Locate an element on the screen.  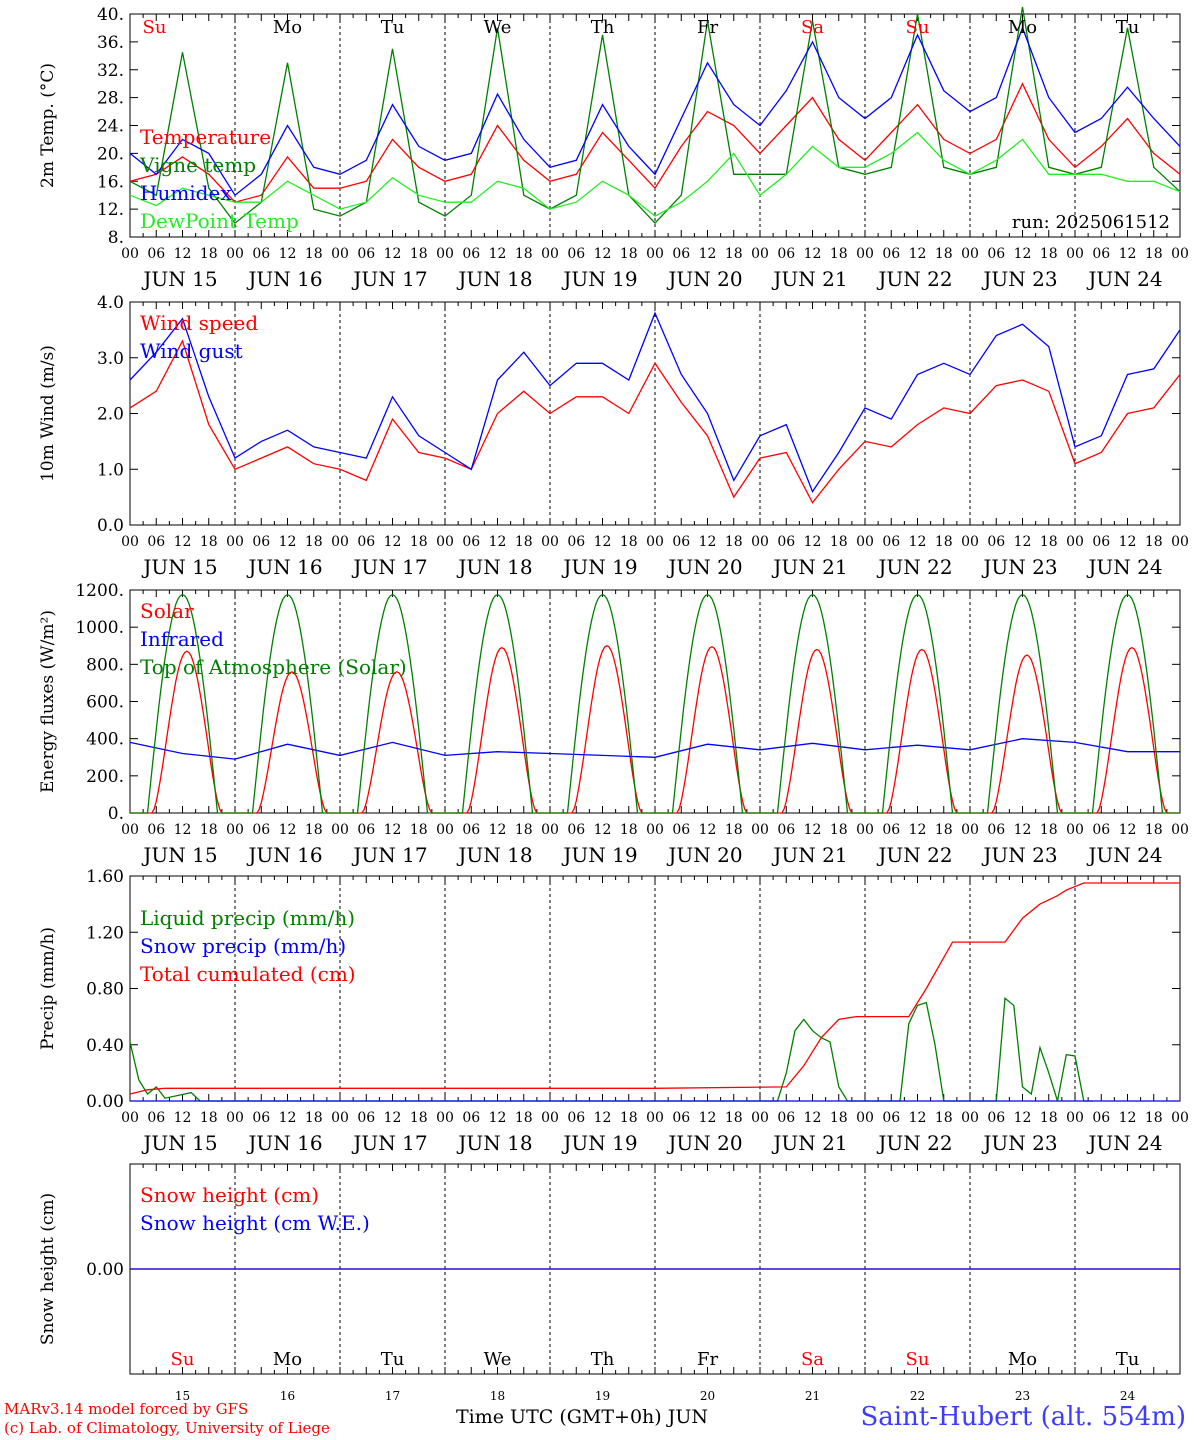
weekday-label: Sa is located at coordinates (812, 27).